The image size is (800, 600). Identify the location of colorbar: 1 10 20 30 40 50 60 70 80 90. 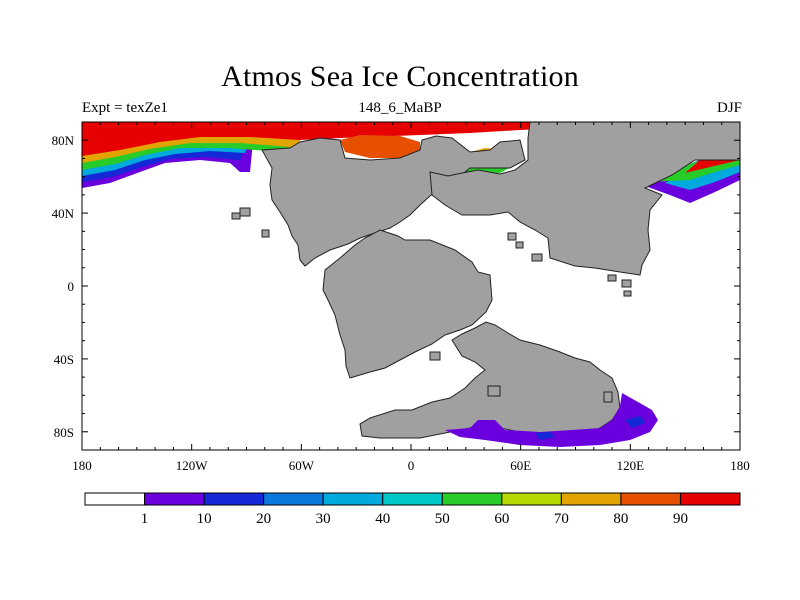
(412, 509).